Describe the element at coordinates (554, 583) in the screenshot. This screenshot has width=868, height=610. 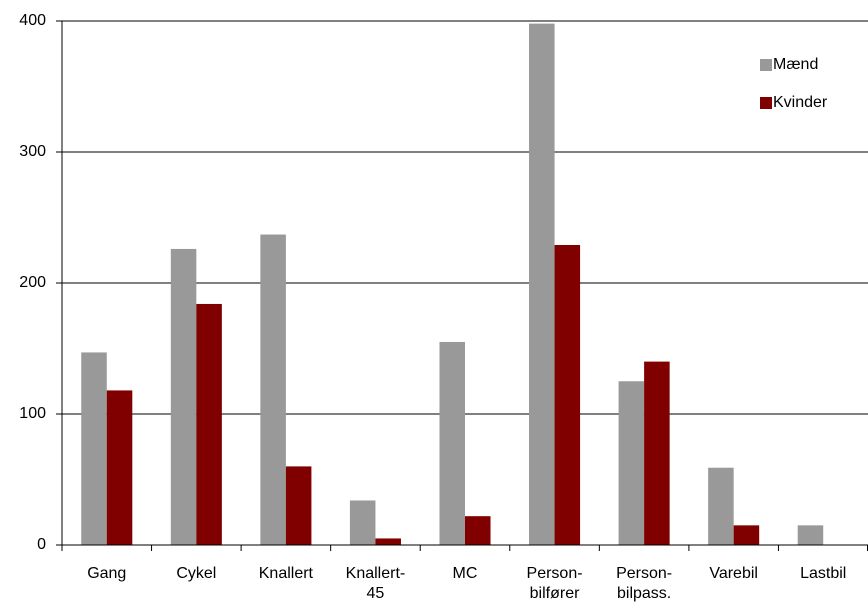
I see `x-tick-label: Person- bilfører` at that location.